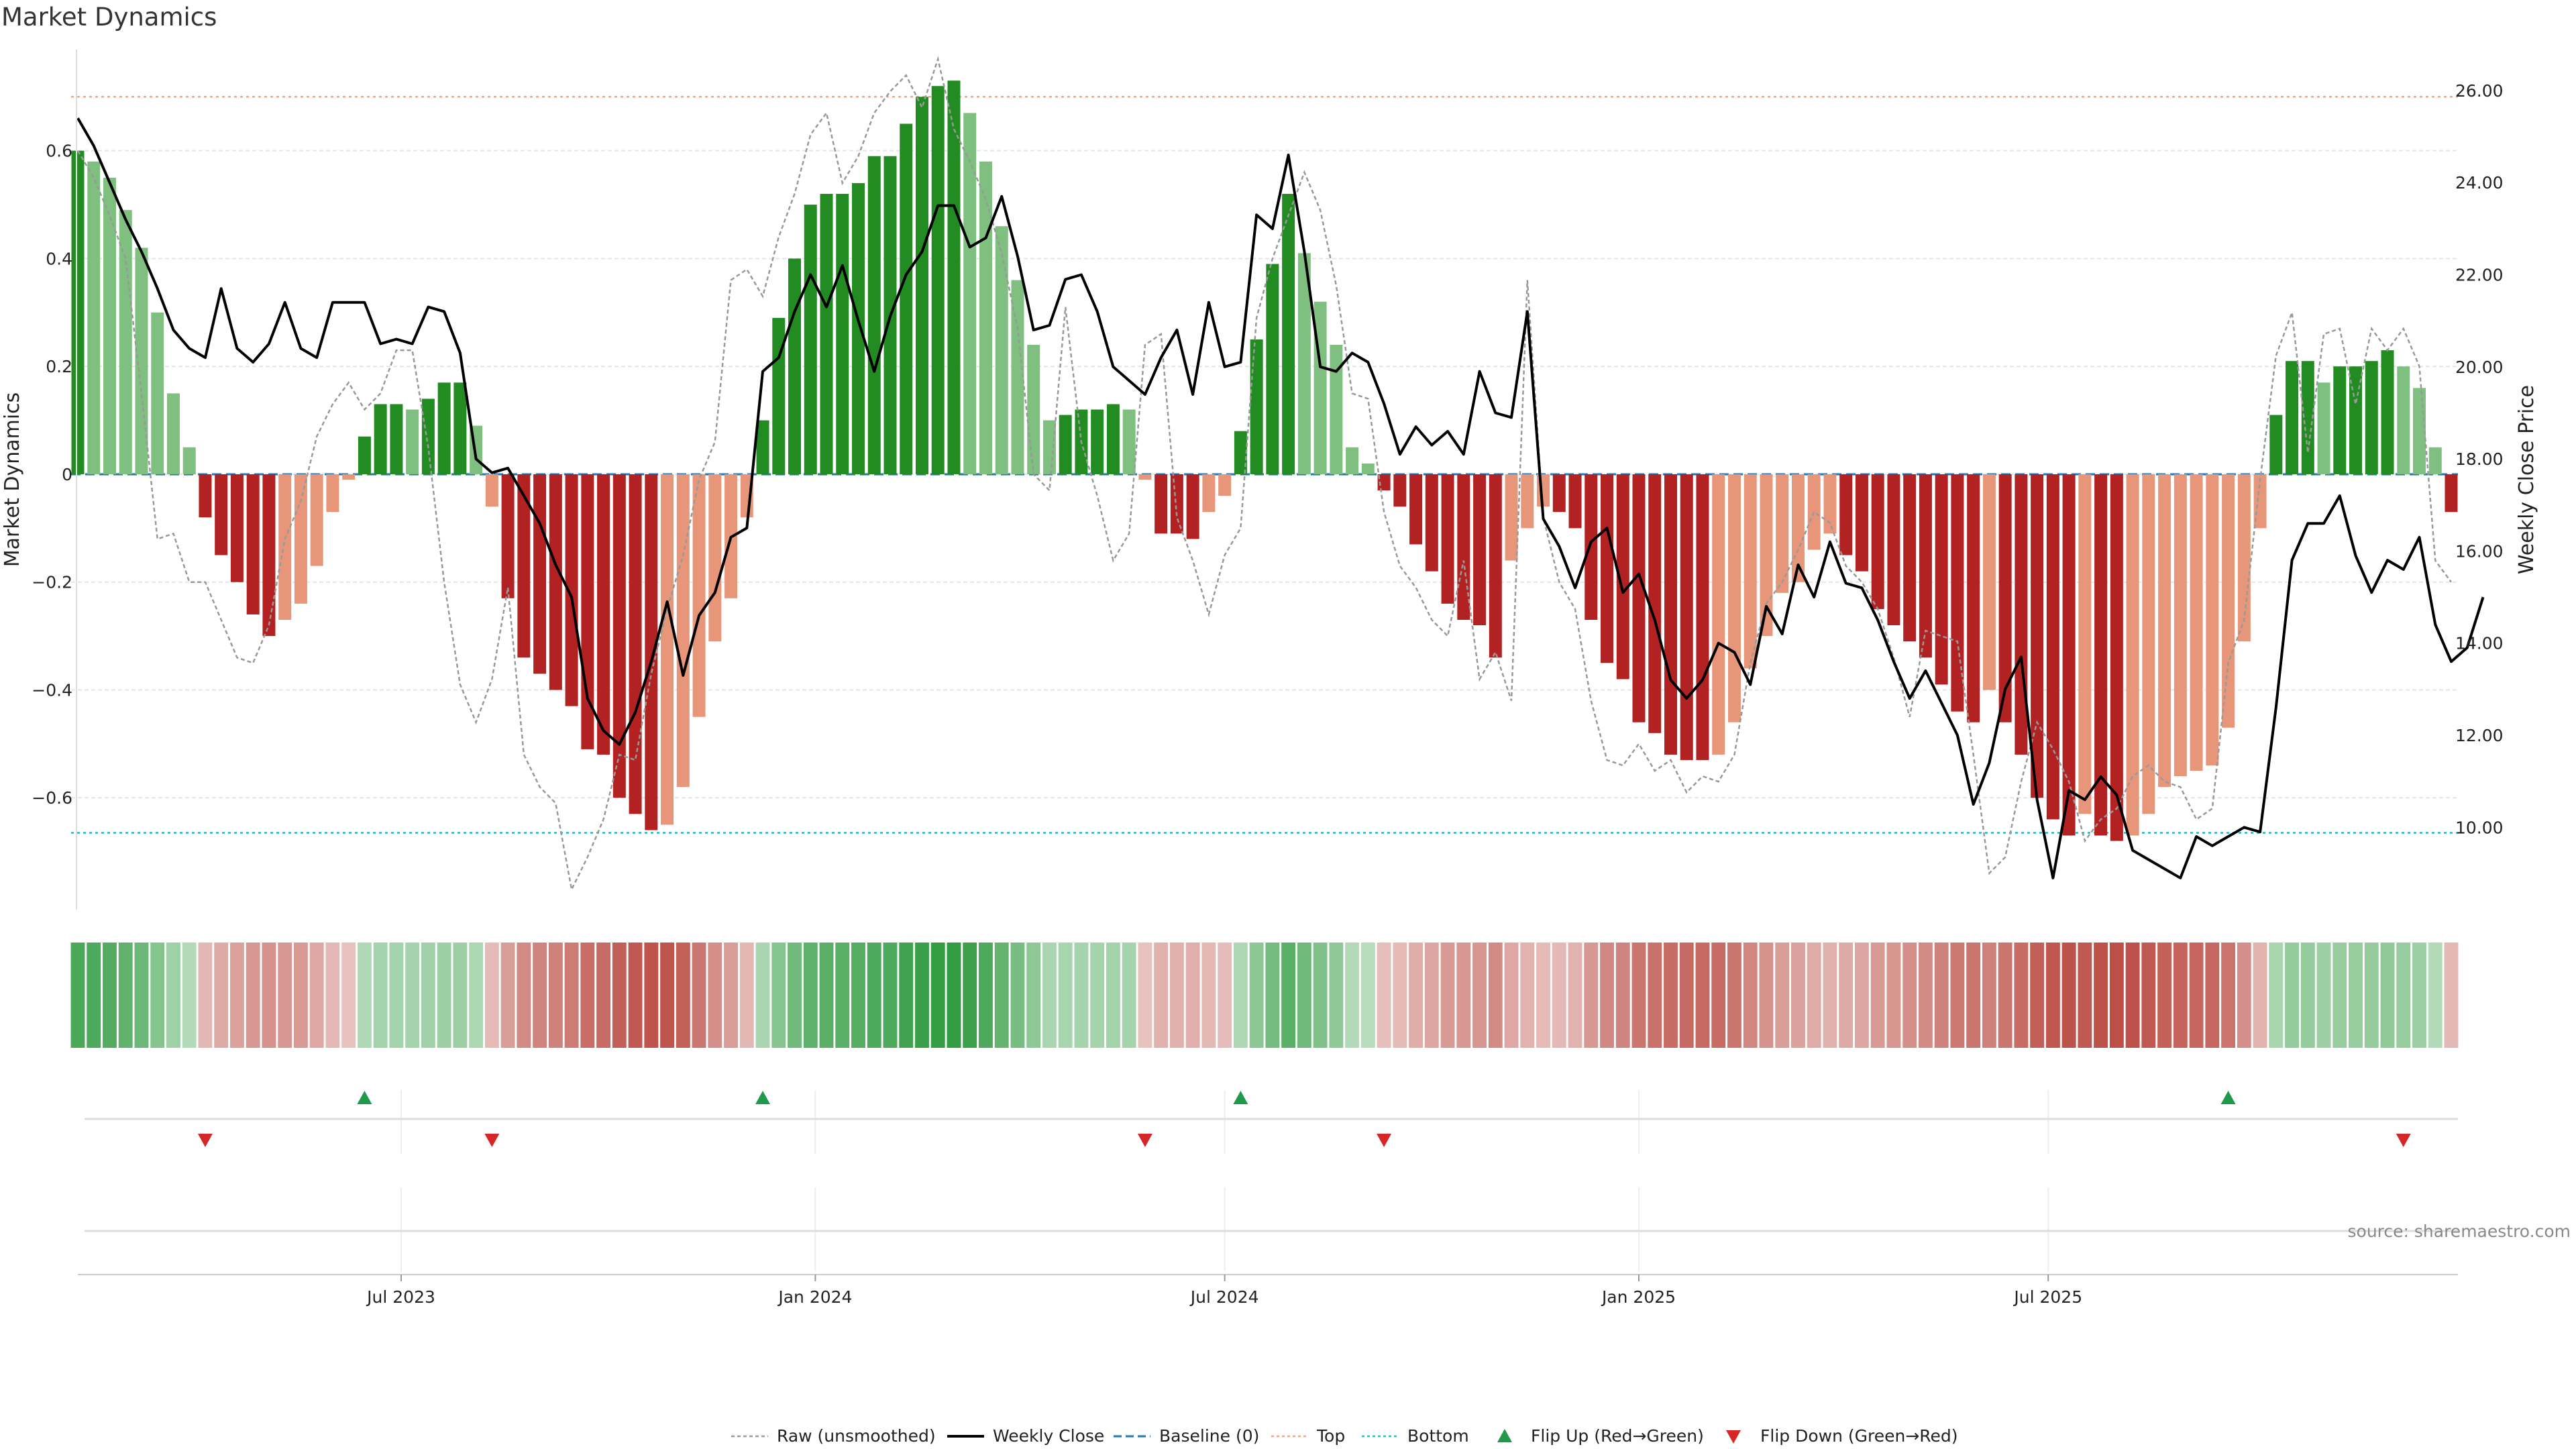 The image size is (2576, 1449). Describe the element at coordinates (1438, 1436) in the screenshot. I see `legend-label: Bottom` at that location.